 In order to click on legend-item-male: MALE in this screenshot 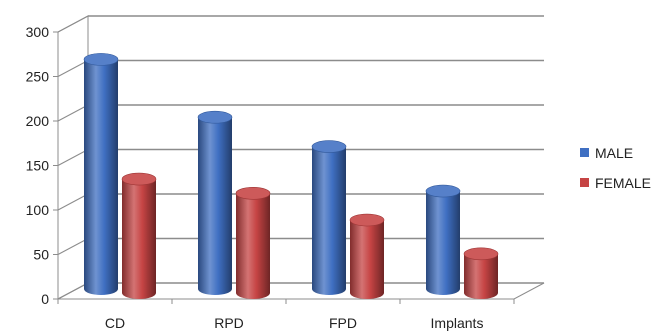, I will do `click(606, 153)`.